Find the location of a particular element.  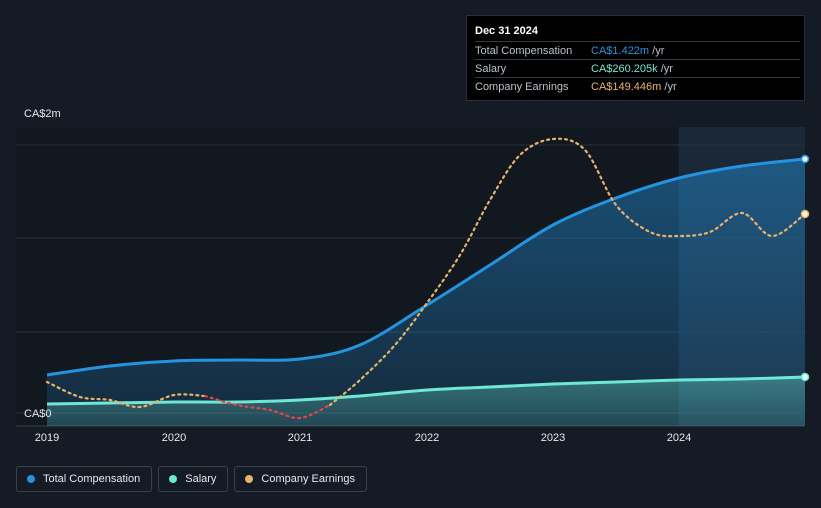

salary-line is located at coordinates (426, 390).